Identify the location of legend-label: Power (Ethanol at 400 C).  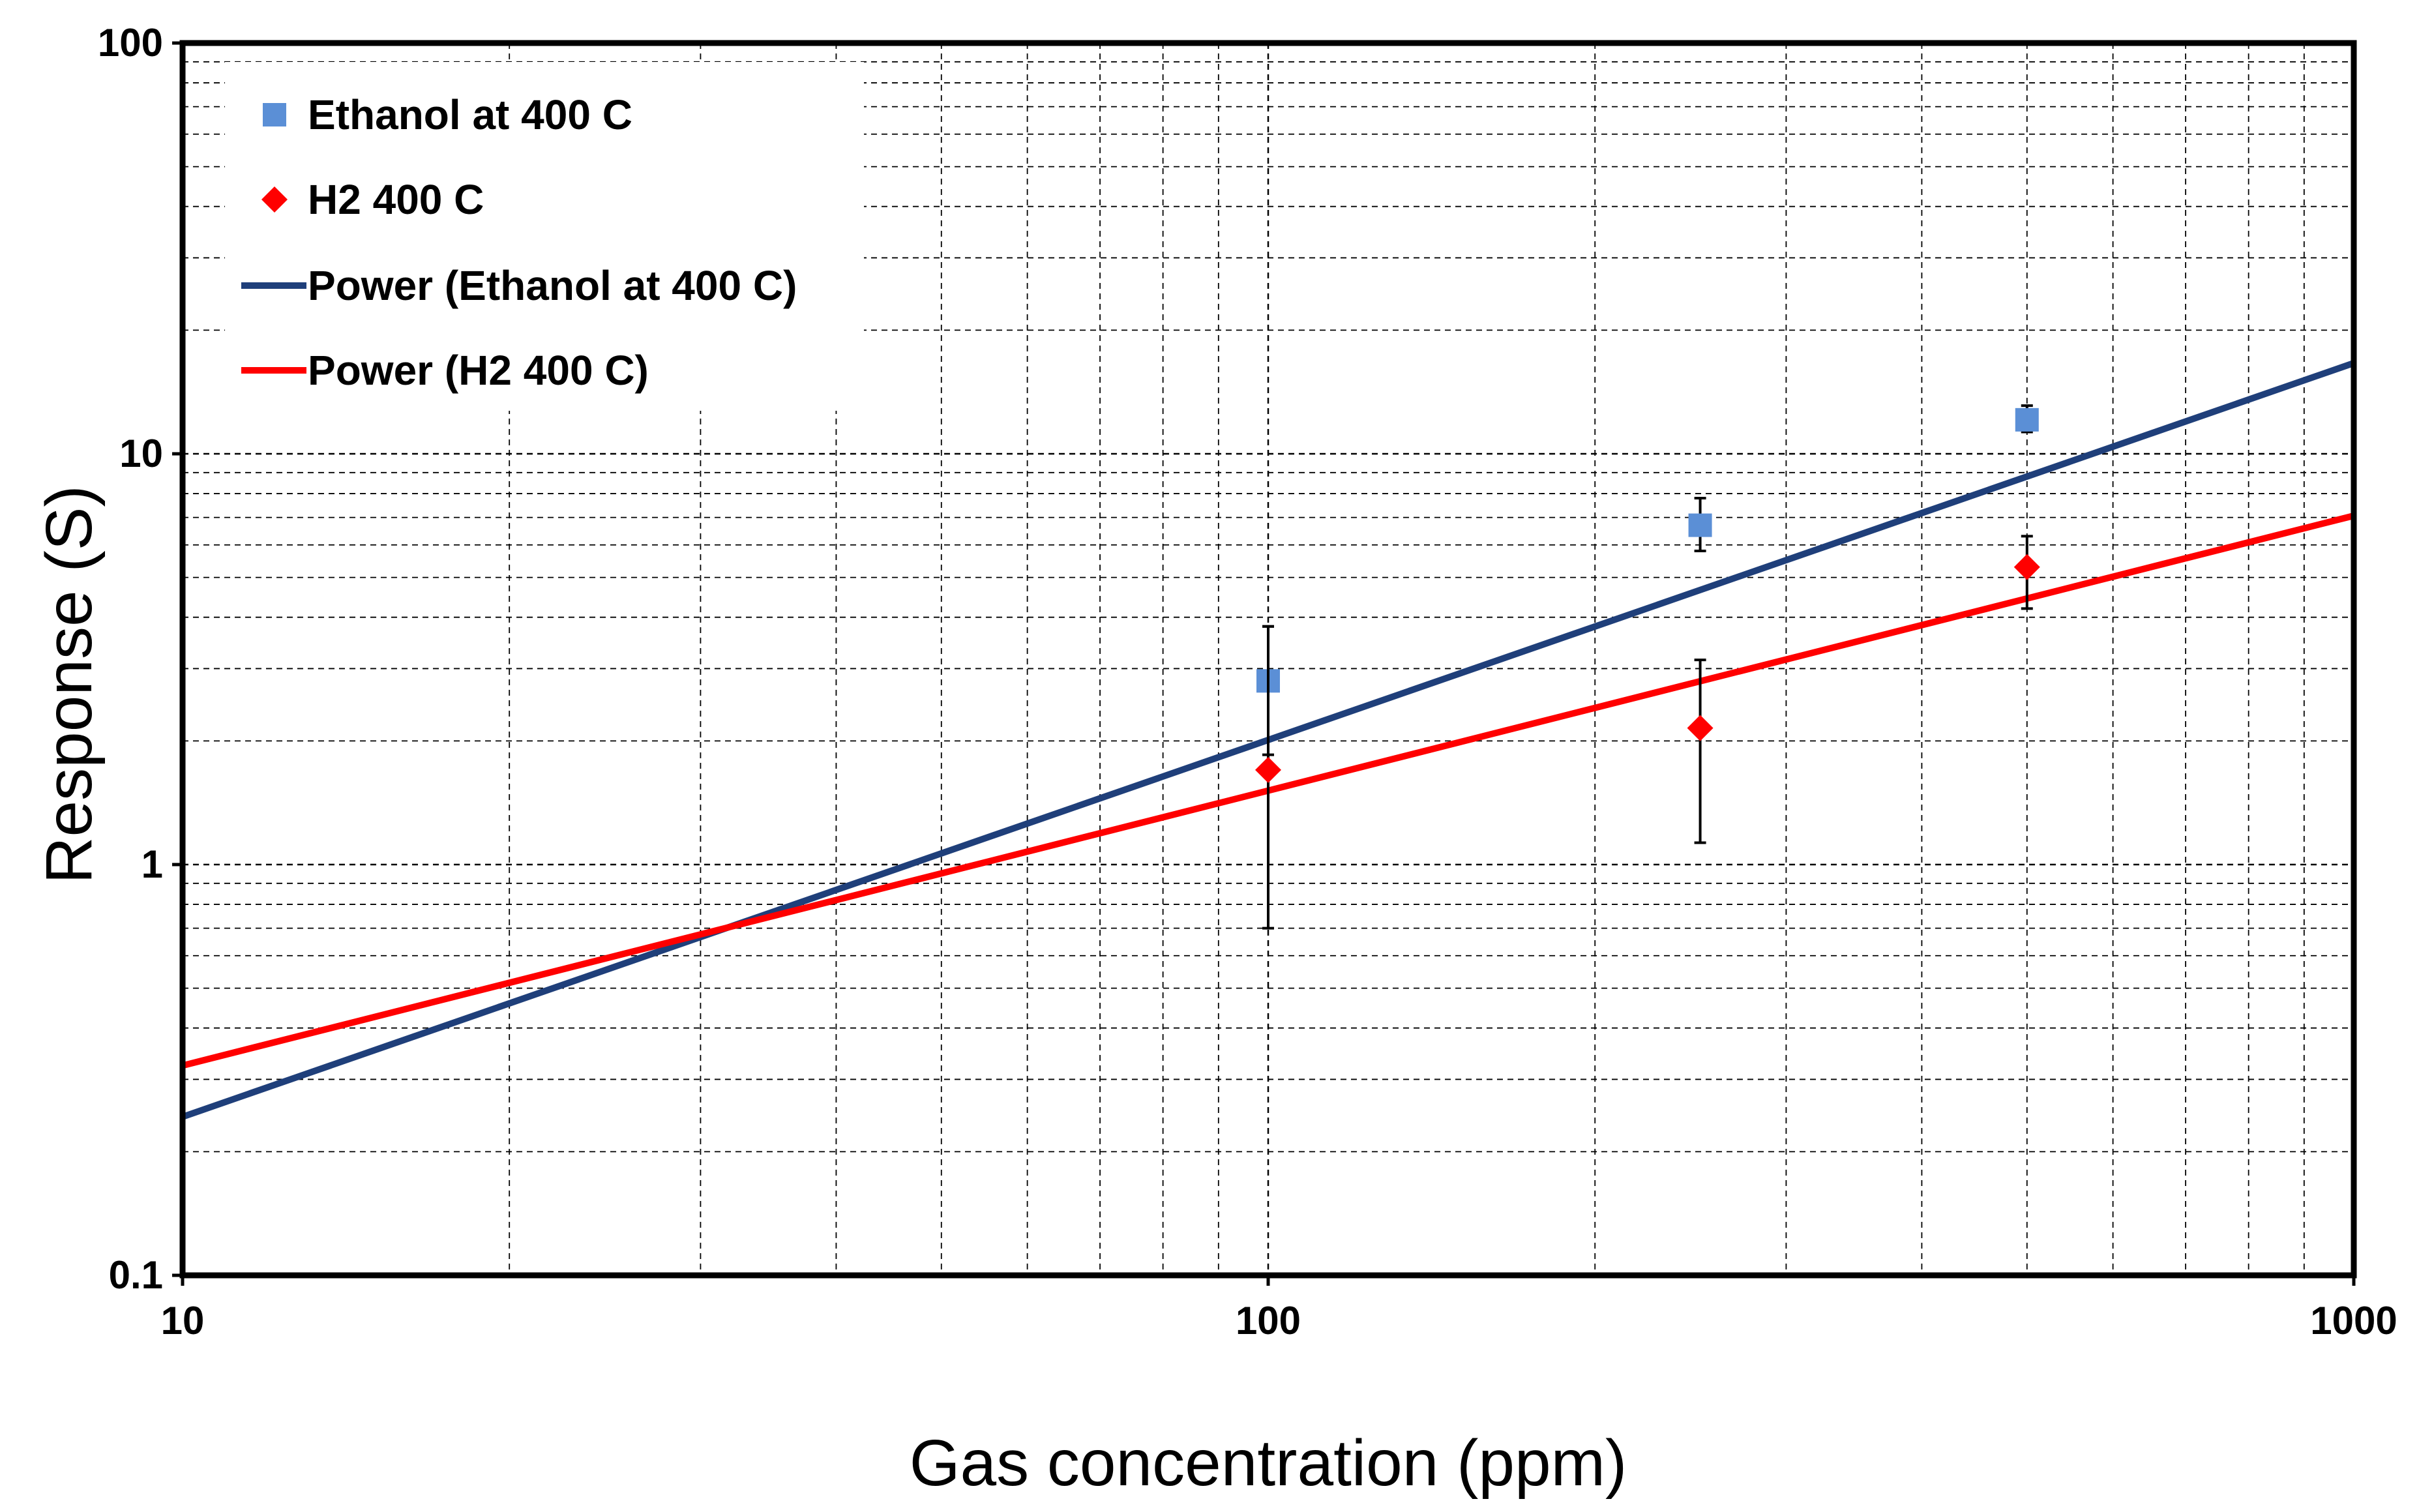
(552, 286).